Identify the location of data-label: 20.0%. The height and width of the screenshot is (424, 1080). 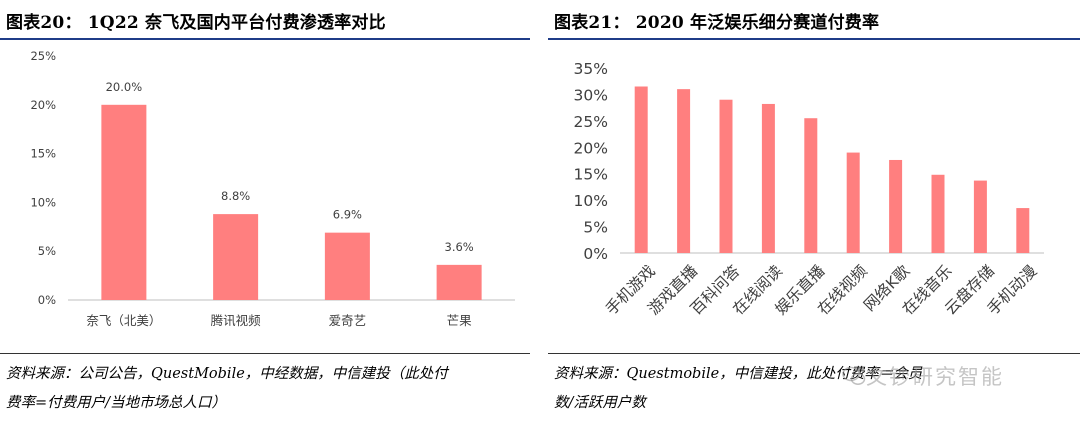
(124, 87).